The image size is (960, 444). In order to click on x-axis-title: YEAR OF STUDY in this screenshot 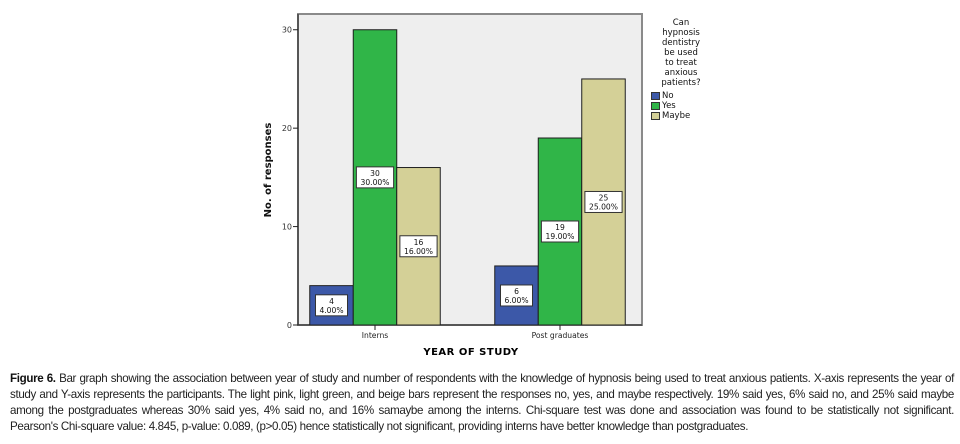, I will do `click(480, 352)`.